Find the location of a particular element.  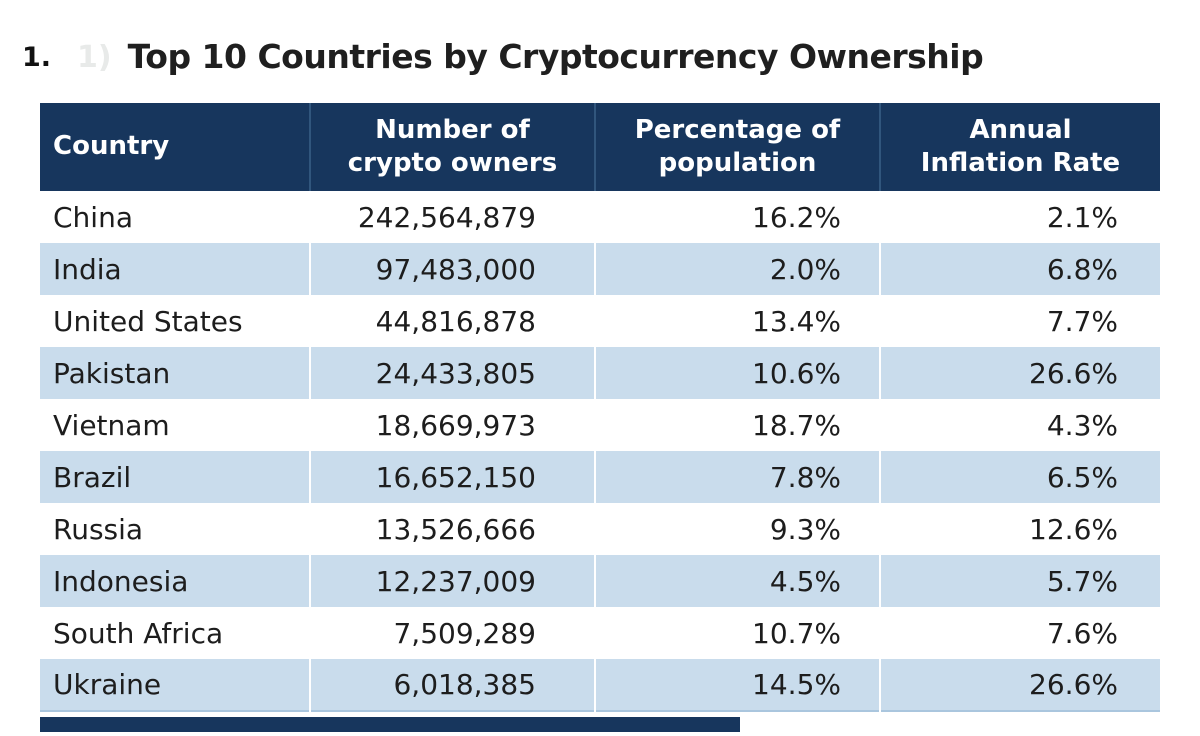

table-row: Ukraine 6,018,385 14.5% 26.6% is located at coordinates (600, 685).